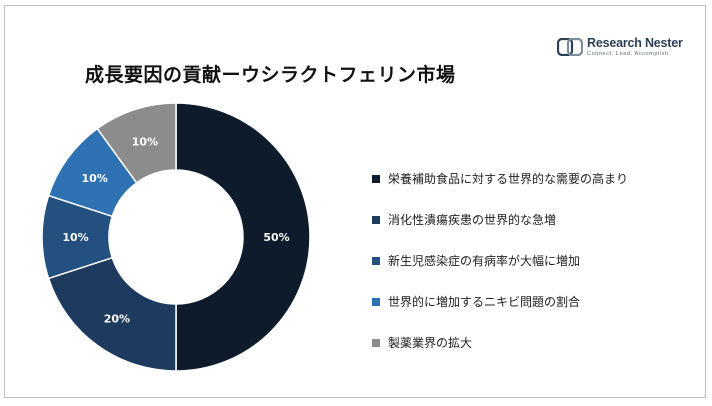  I want to click on legend-item: 新生児感染症の有病率が大幅に増加, so click(476, 260).